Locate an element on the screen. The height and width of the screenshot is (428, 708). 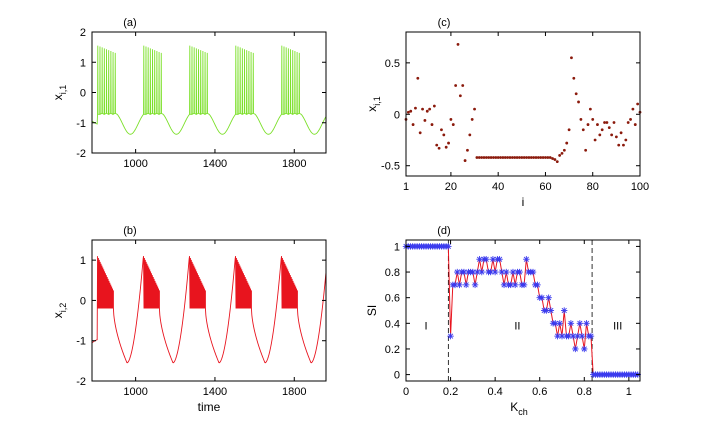
y-axis-label-sub: i,2 is located at coordinates (63, 308).